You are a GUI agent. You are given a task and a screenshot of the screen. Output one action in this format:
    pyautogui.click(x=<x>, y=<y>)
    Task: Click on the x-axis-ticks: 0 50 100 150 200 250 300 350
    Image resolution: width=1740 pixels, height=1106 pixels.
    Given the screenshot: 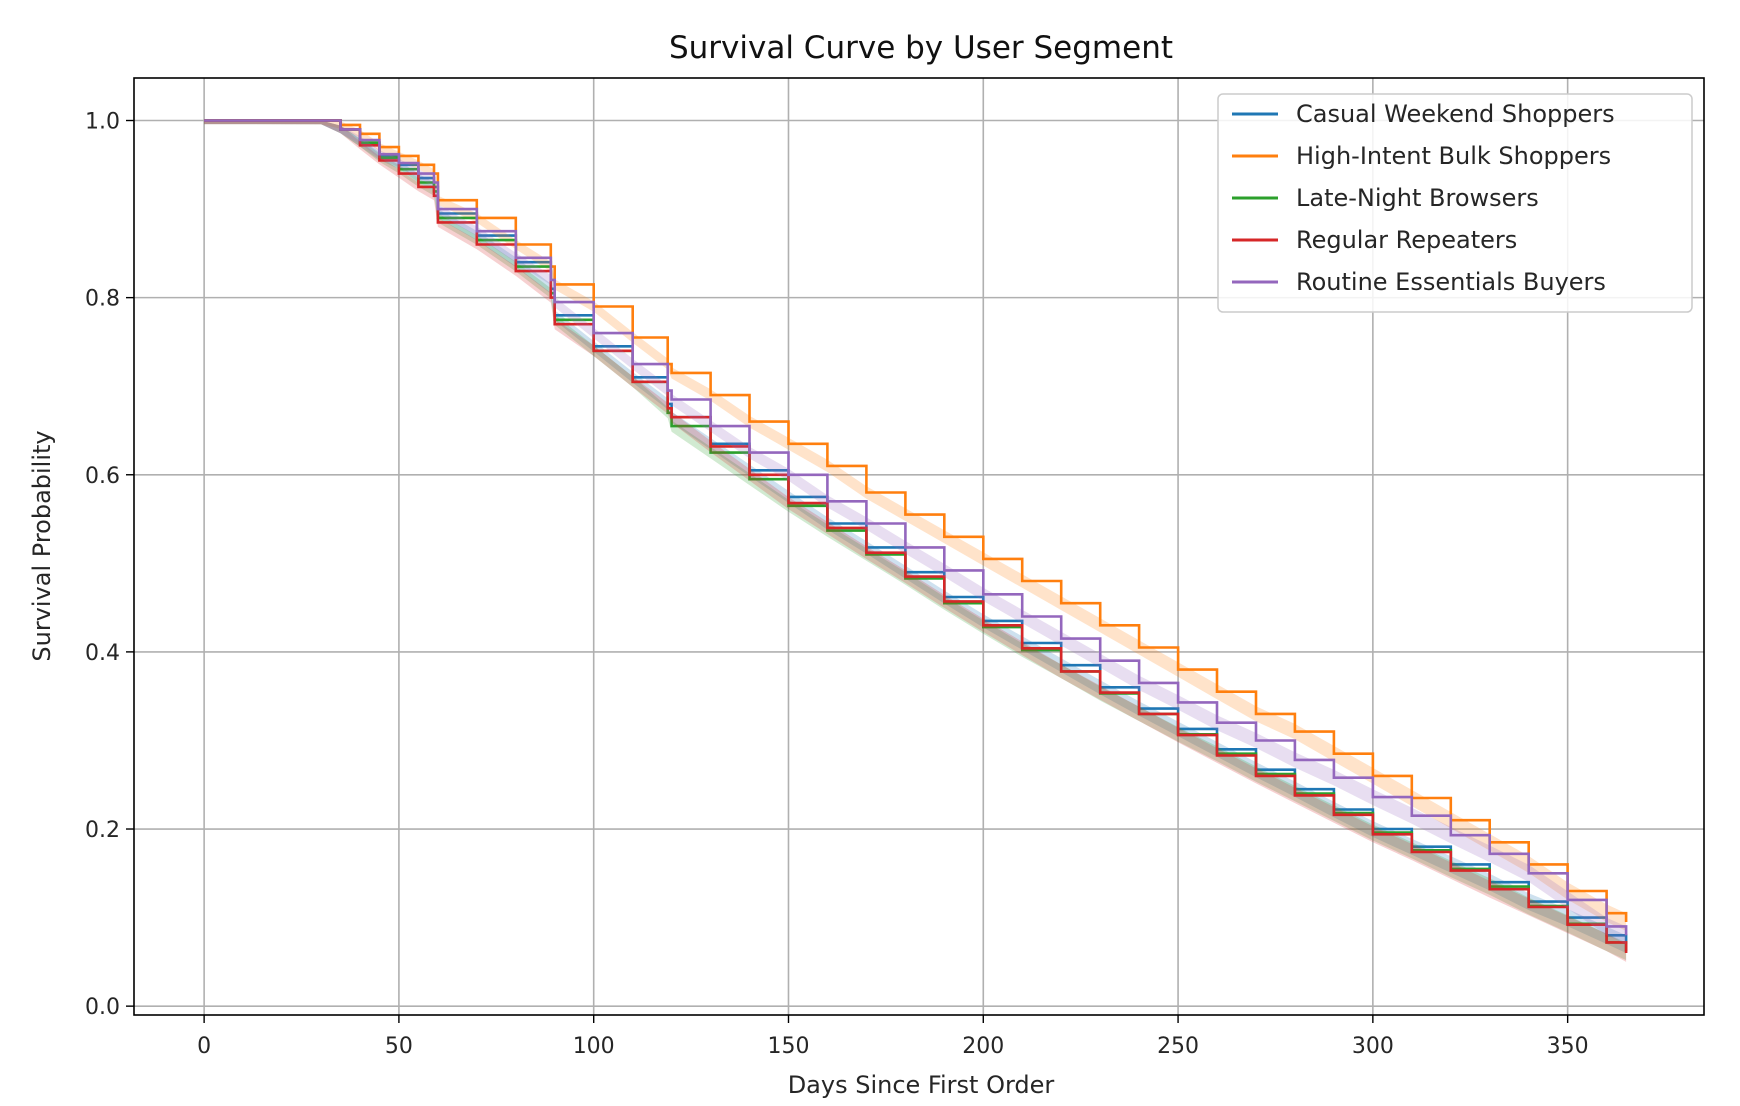 What is the action you would take?
    pyautogui.click(x=893, y=1037)
    